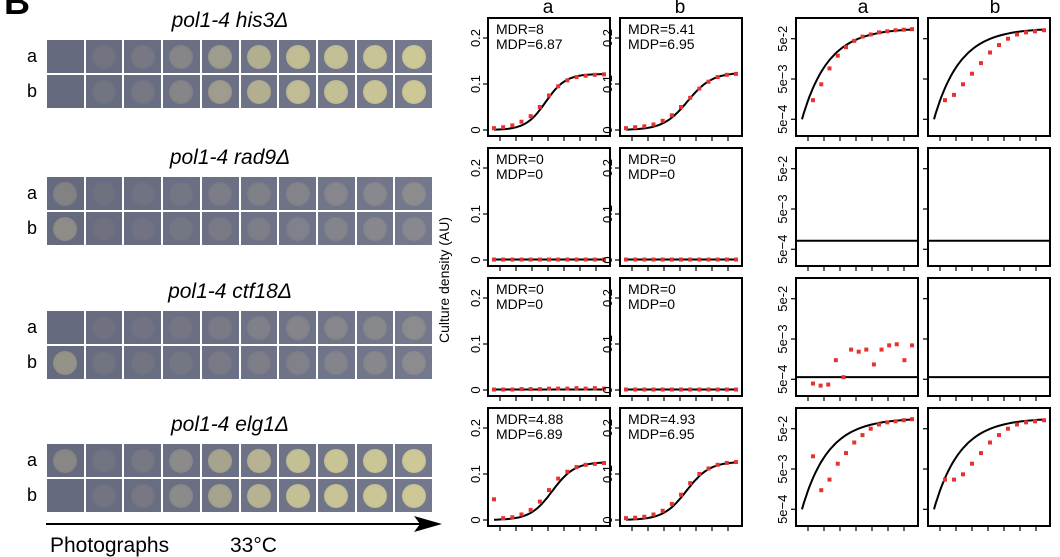 The image size is (1060, 557). What do you see at coordinates (529, 434) in the screenshot?
I see `annotation: MDP=6.89` at bounding box center [529, 434].